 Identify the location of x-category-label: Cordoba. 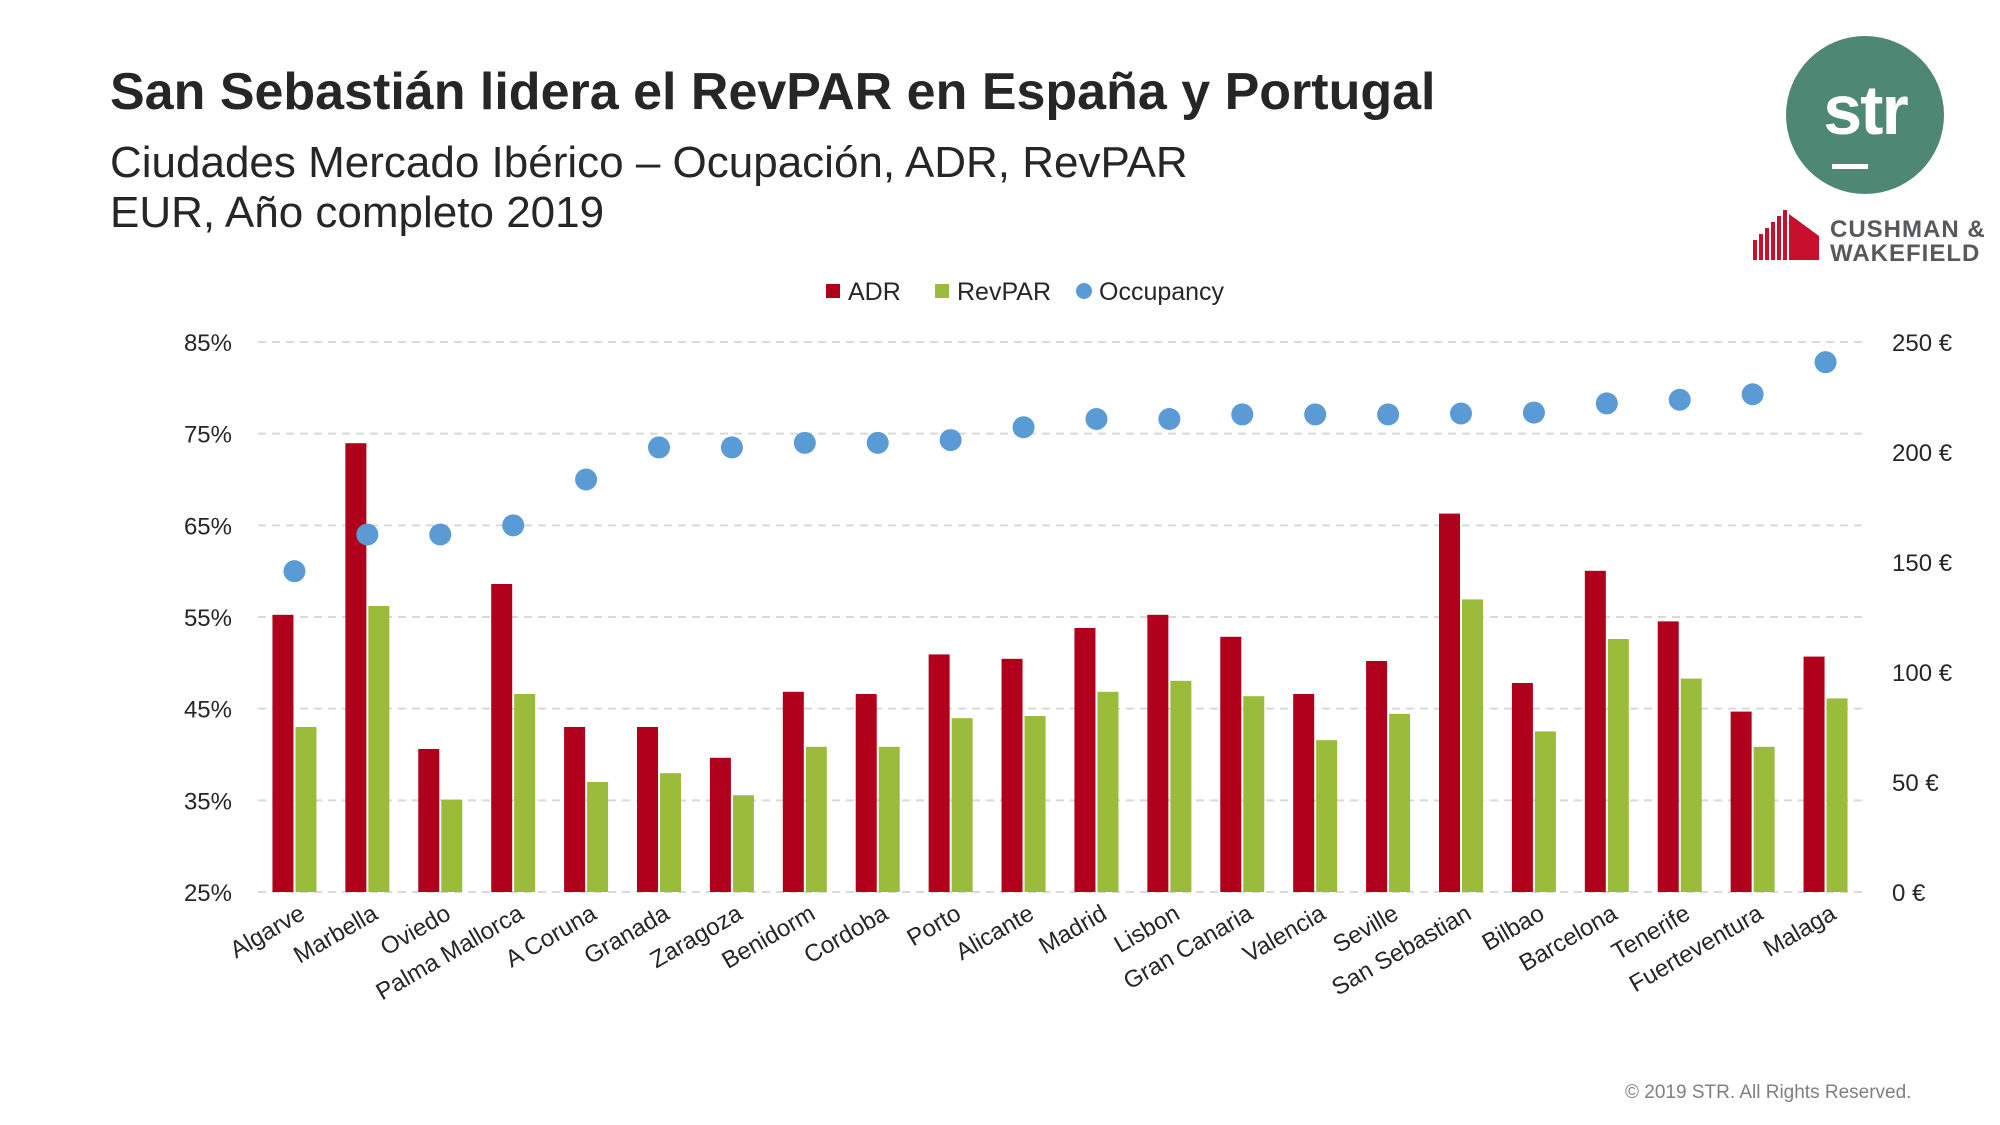
(846, 934).